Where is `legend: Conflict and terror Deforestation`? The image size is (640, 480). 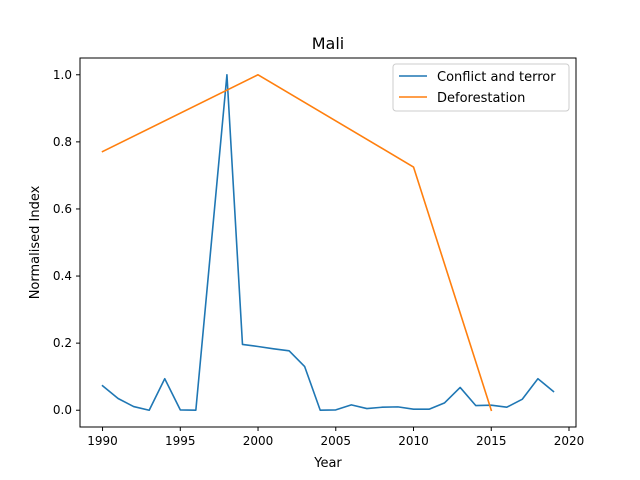 legend: Conflict and terror Deforestation is located at coordinates (481, 87).